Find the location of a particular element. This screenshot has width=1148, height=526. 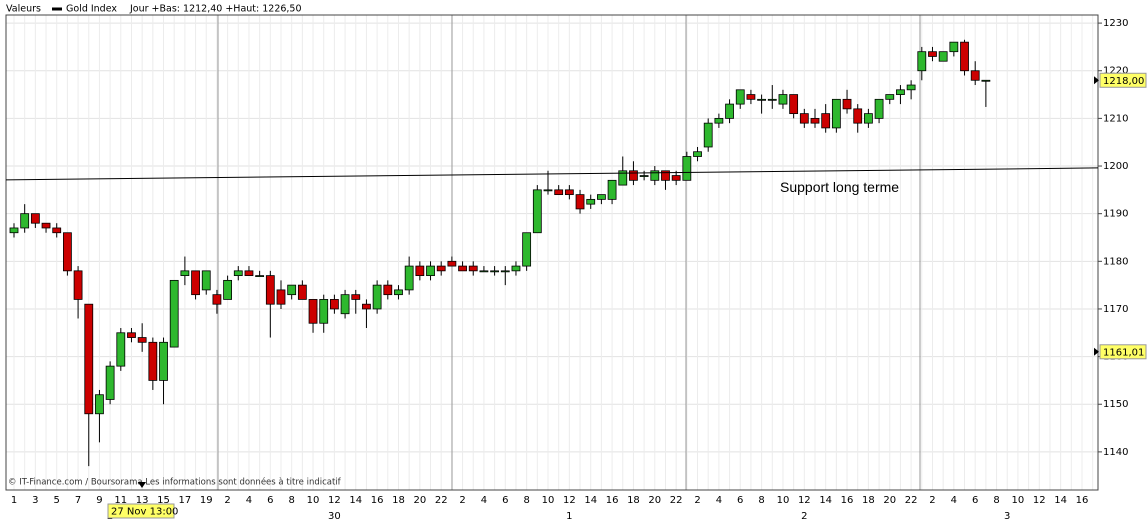

support-label: Support long terme is located at coordinates (839, 187).